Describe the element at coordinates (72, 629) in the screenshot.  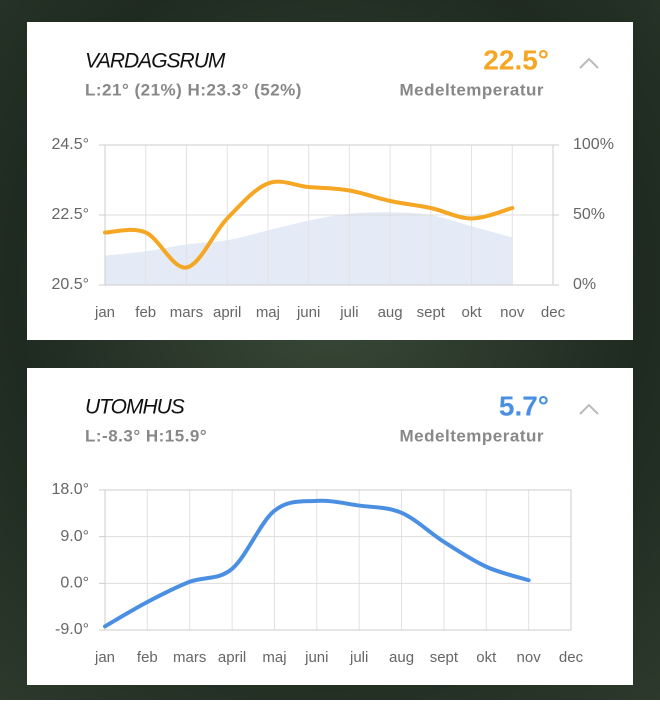
I see `y-tick-label: -9.0°` at that location.